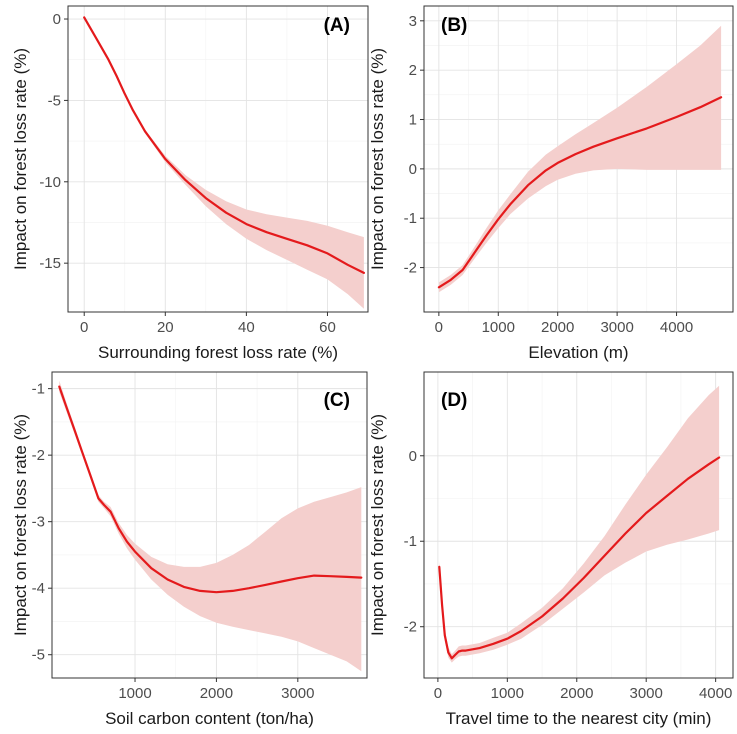  I want to click on x-axis-label: Travel time to the nearest city (min), so click(579, 718).